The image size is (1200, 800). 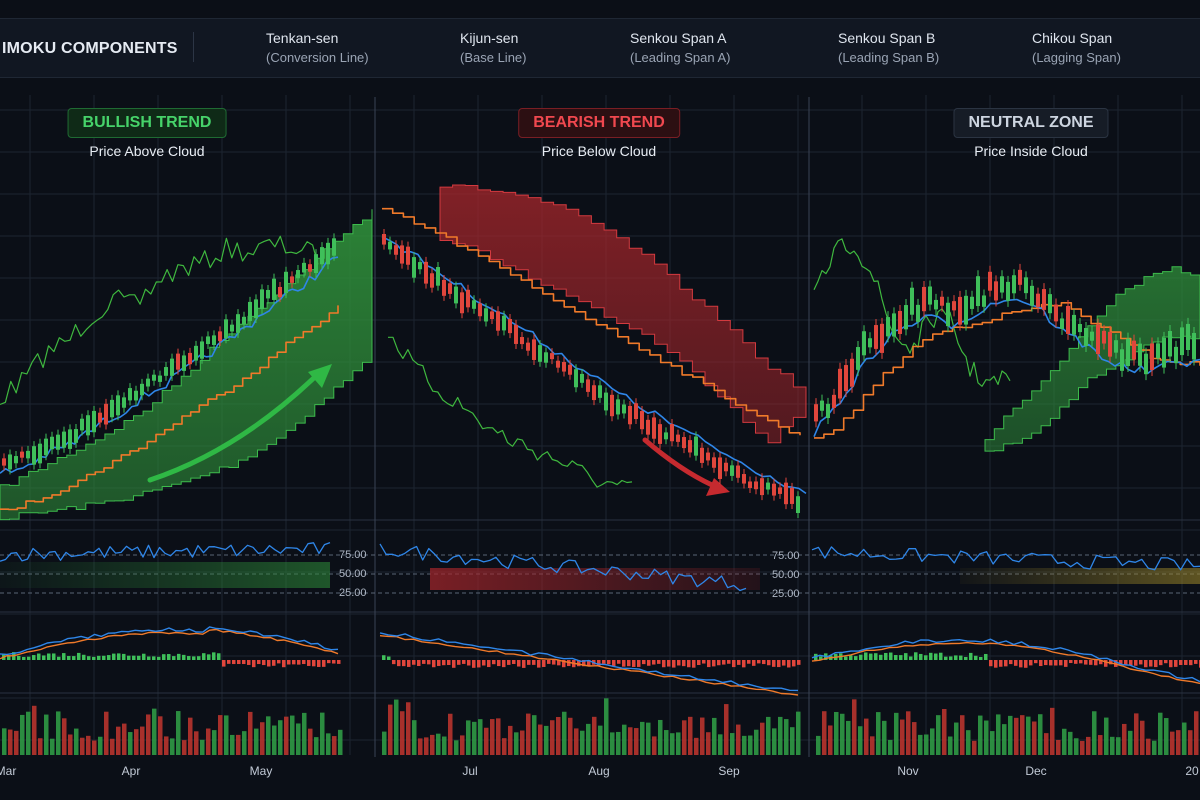 What do you see at coordinates (623, 314) in the screenshot?
I see `bearish-cloud` at bounding box center [623, 314].